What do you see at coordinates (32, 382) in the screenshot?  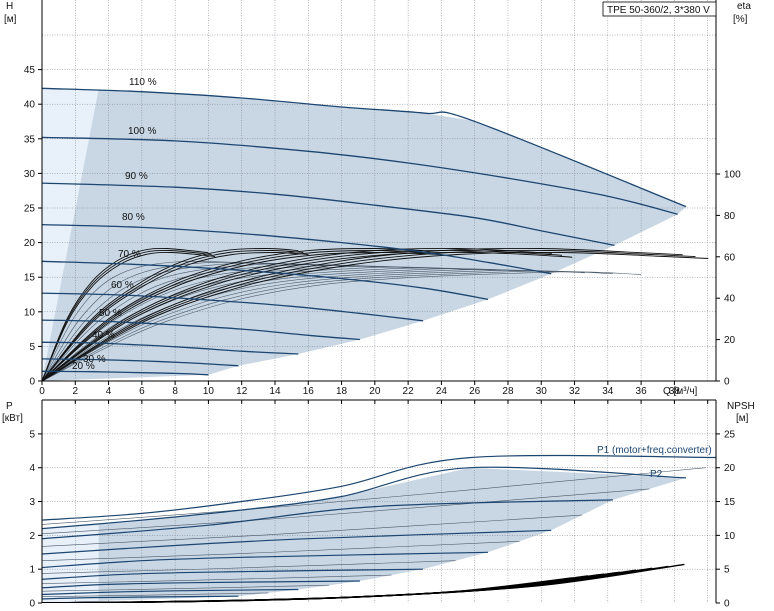 I see `h-tick-label: 0` at bounding box center [32, 382].